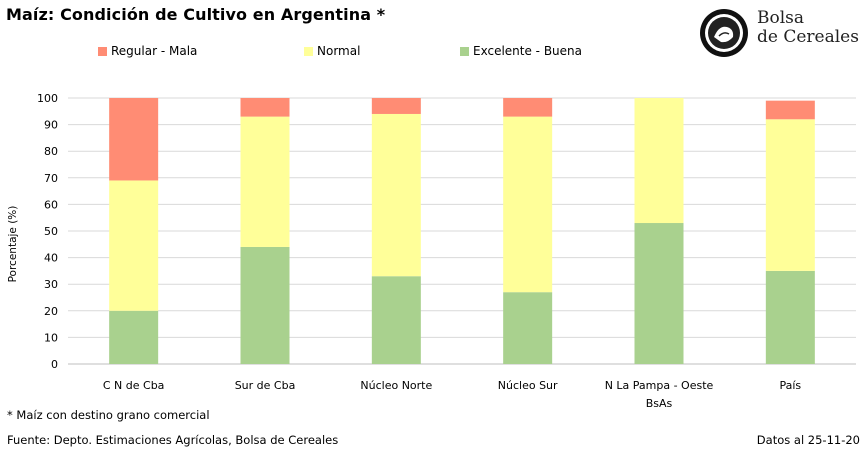 Image resolution: width=866 pixels, height=452 pixels. Describe the element at coordinates (51, 231) in the screenshot. I see `y-tick-label: 50` at that location.